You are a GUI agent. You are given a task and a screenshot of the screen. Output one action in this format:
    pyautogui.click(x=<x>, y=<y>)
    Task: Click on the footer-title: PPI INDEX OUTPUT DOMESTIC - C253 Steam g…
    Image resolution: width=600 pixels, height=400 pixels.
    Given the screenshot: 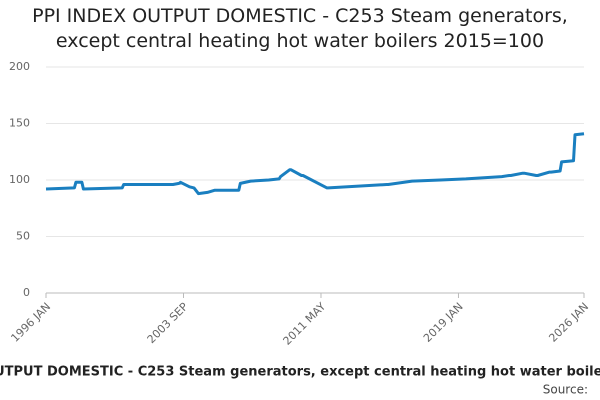 What is the action you would take?
    pyautogui.click(x=300, y=372)
    